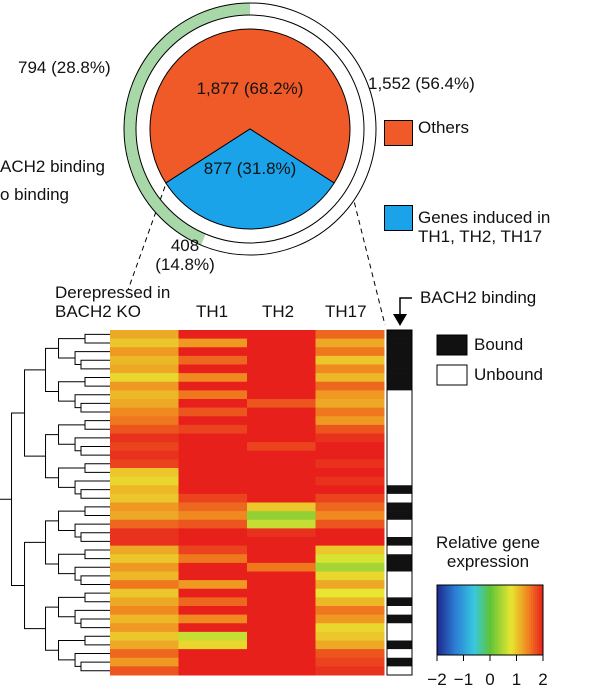  What do you see at coordinates (421, 83) in the screenshot?
I see `ring-label: 1,552 (56.4%)` at bounding box center [421, 83].